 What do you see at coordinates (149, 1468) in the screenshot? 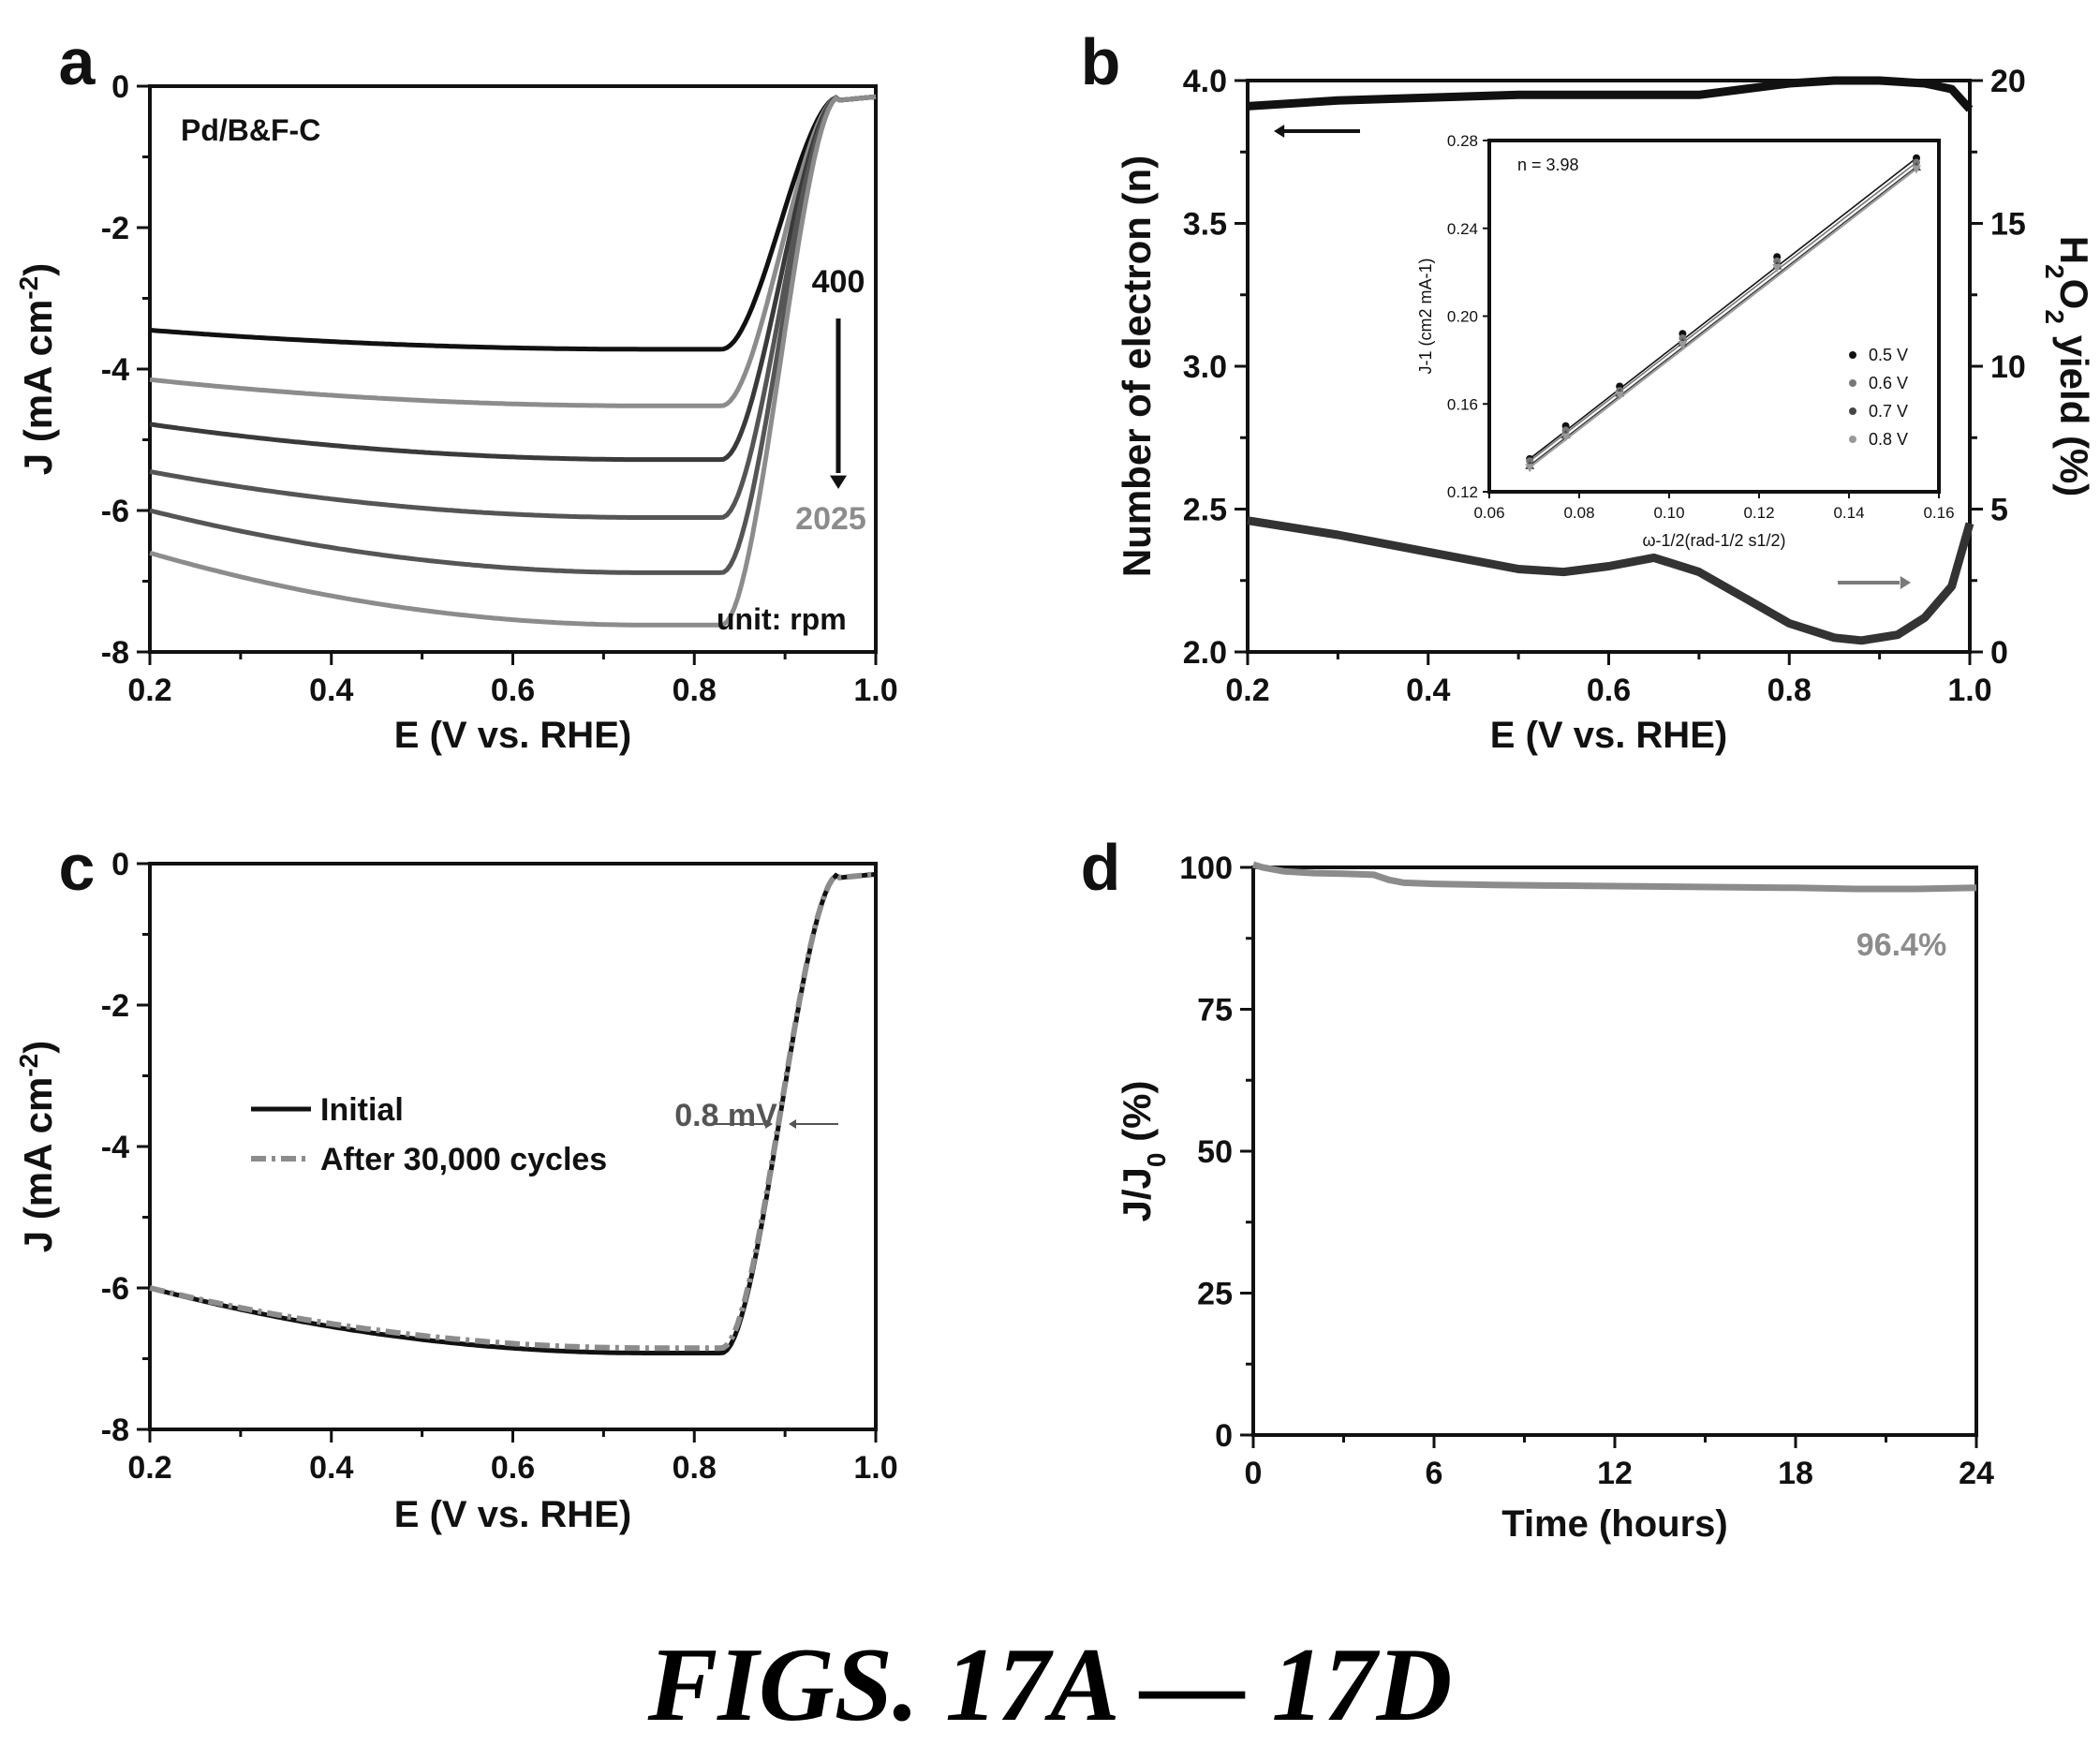
I see `panel-c-xtick-label: 0.2` at bounding box center [149, 1468].